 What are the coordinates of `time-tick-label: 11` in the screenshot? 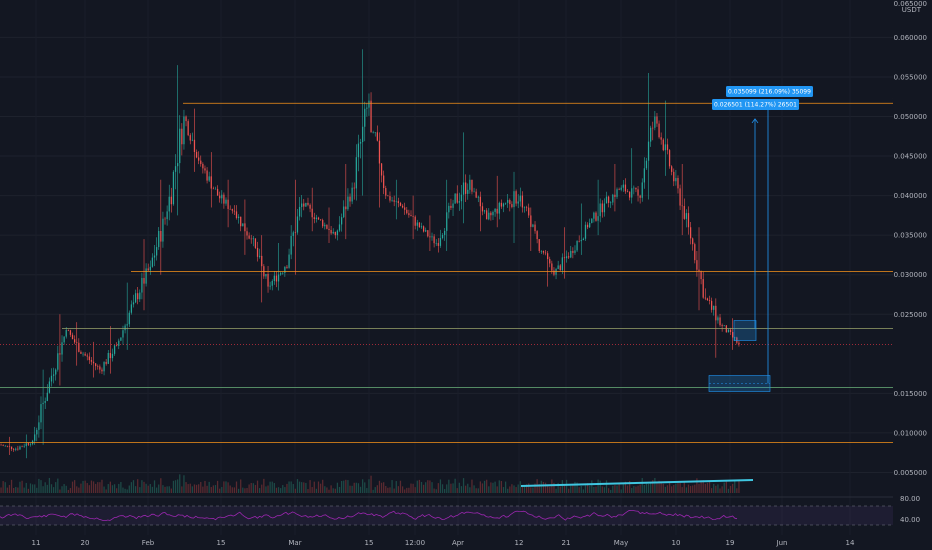 It's located at (36, 543).